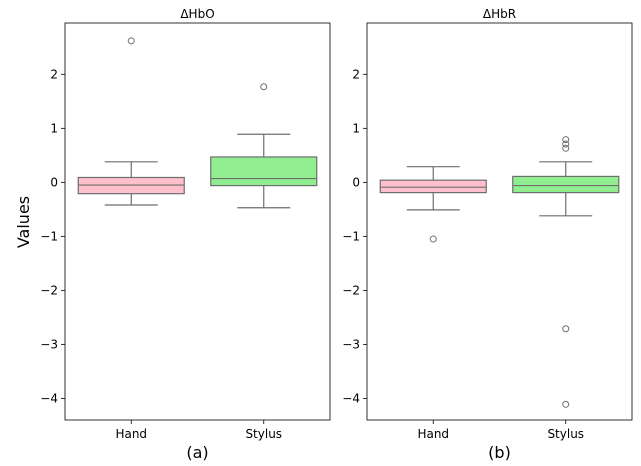 This screenshot has width=641, height=466. I want to click on panel-title: ΔHbR, so click(499, 14).